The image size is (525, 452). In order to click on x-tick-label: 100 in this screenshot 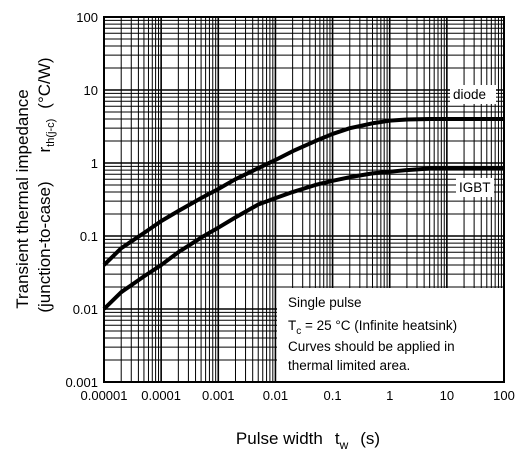, I will do `click(504, 395)`.